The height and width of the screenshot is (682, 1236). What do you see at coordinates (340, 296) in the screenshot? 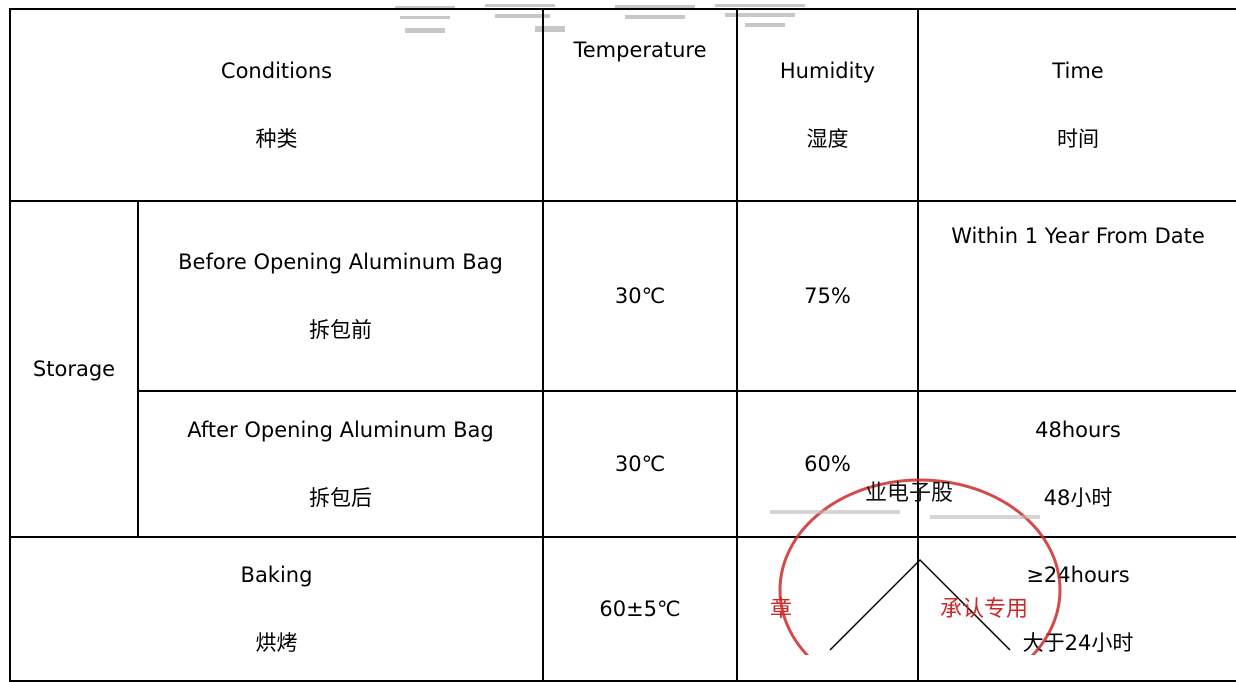
I see `before-condition-cell: Before Opening Aluminum Bag 拆包前` at bounding box center [340, 296].